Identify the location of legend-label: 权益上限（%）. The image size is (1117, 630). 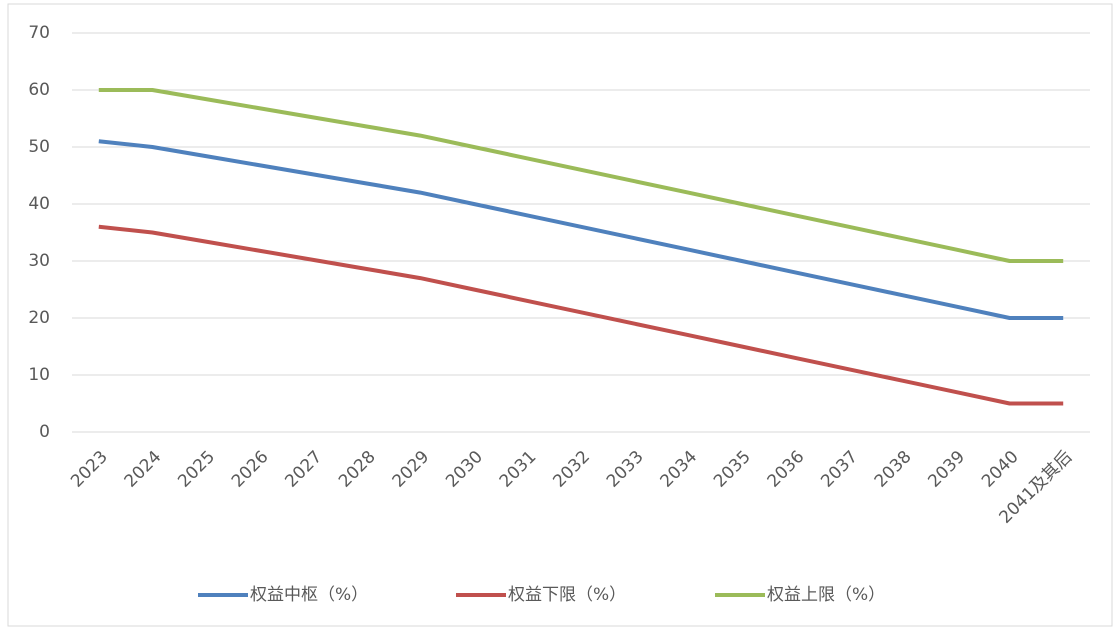
(826, 595).